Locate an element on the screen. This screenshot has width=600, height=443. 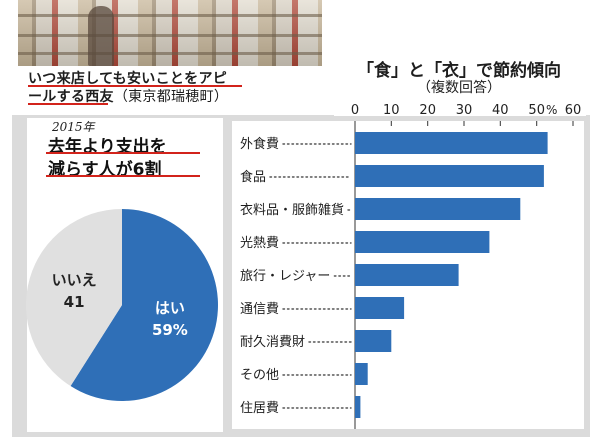
bar-chart-subtitle: （複数回答） is located at coordinates (459, 88).